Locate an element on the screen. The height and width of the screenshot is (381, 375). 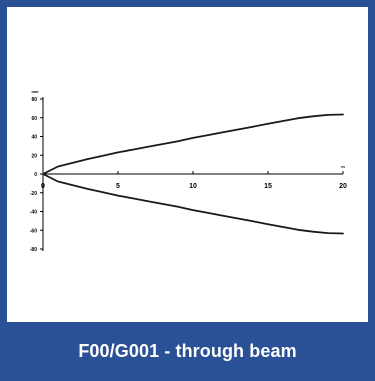
chart-caption: F00/G001 - through beam is located at coordinates (187, 351).